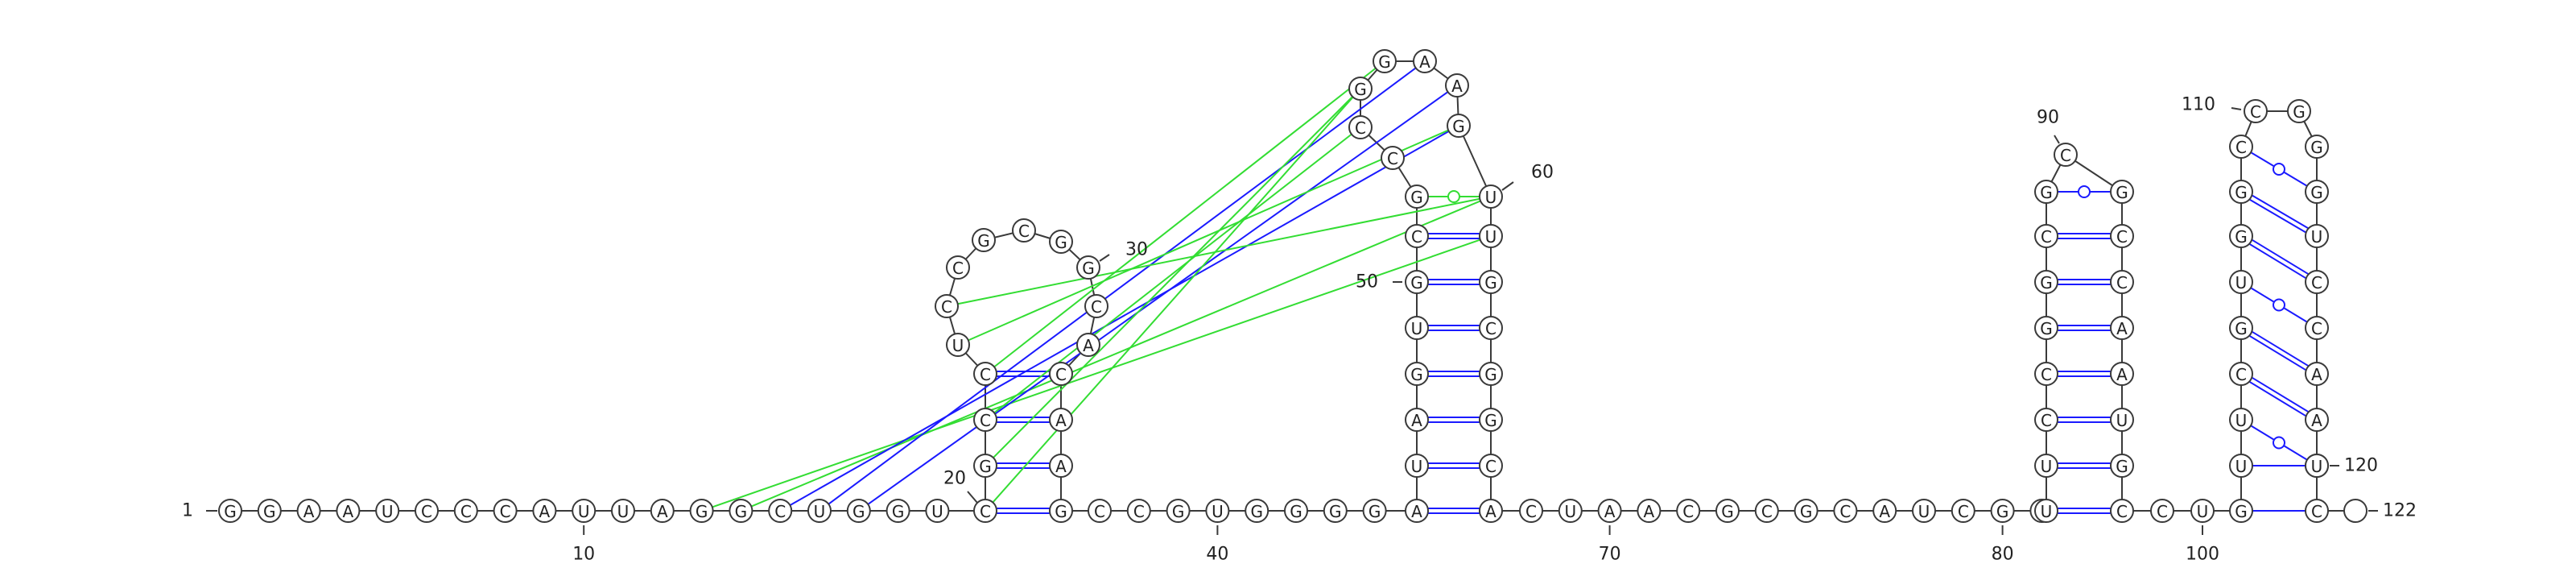 The width and height of the screenshot is (2576, 568). Describe the element at coordinates (2048, 118) in the screenshot. I see `position-label: 90` at that location.